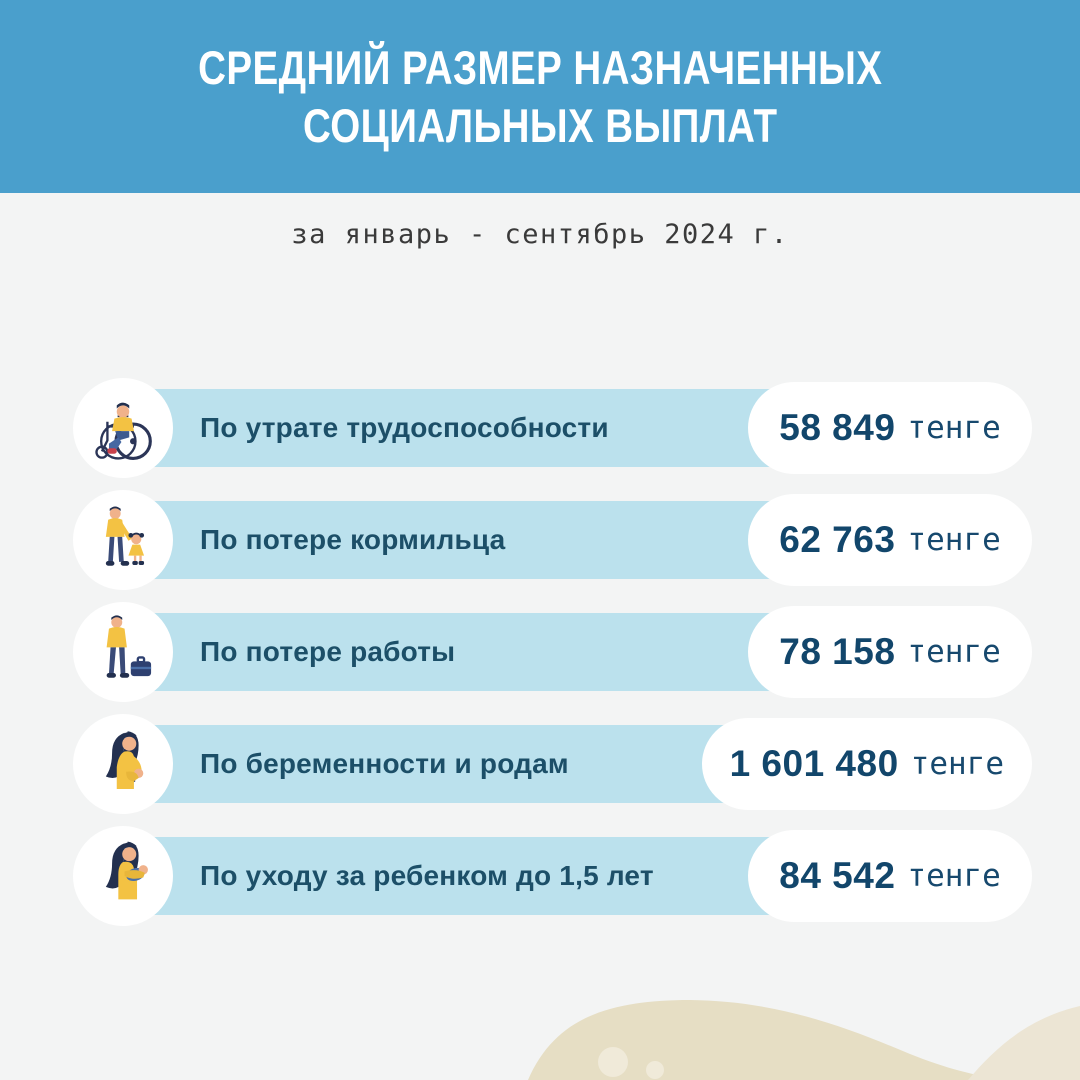 This screenshot has width=1080, height=1080. Describe the element at coordinates (123, 652) in the screenshot. I see `man-briefcase-icon` at that location.